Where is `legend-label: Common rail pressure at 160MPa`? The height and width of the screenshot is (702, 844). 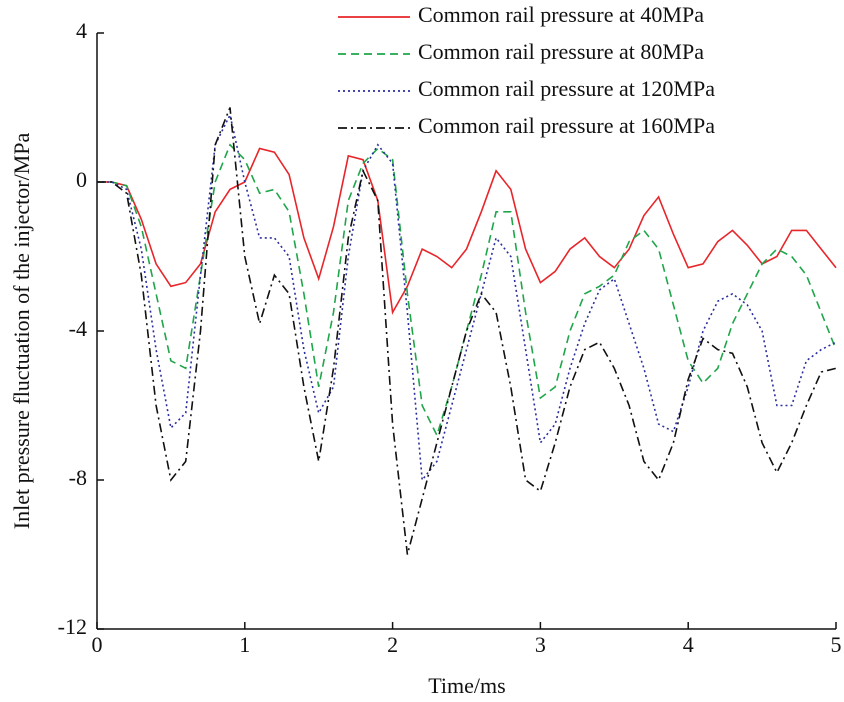 legend-label: Common rail pressure at 160MPa is located at coordinates (566, 125).